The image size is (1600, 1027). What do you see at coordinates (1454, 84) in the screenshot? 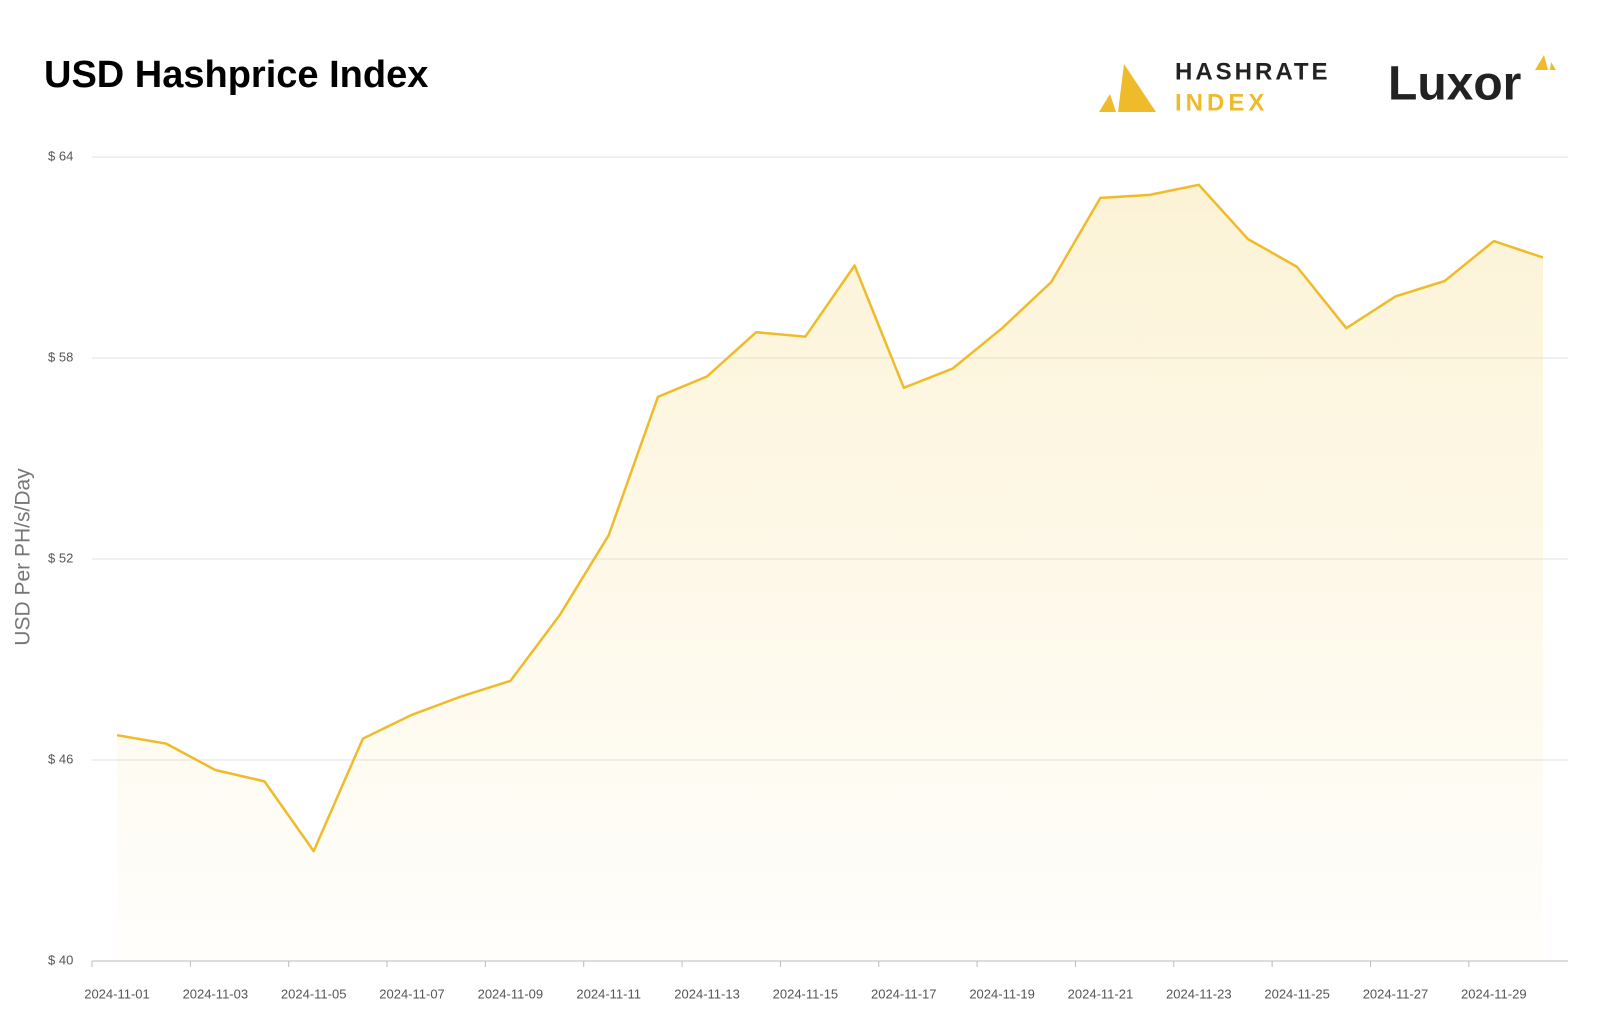
I see `logo-text: Luxor` at bounding box center [1454, 84].